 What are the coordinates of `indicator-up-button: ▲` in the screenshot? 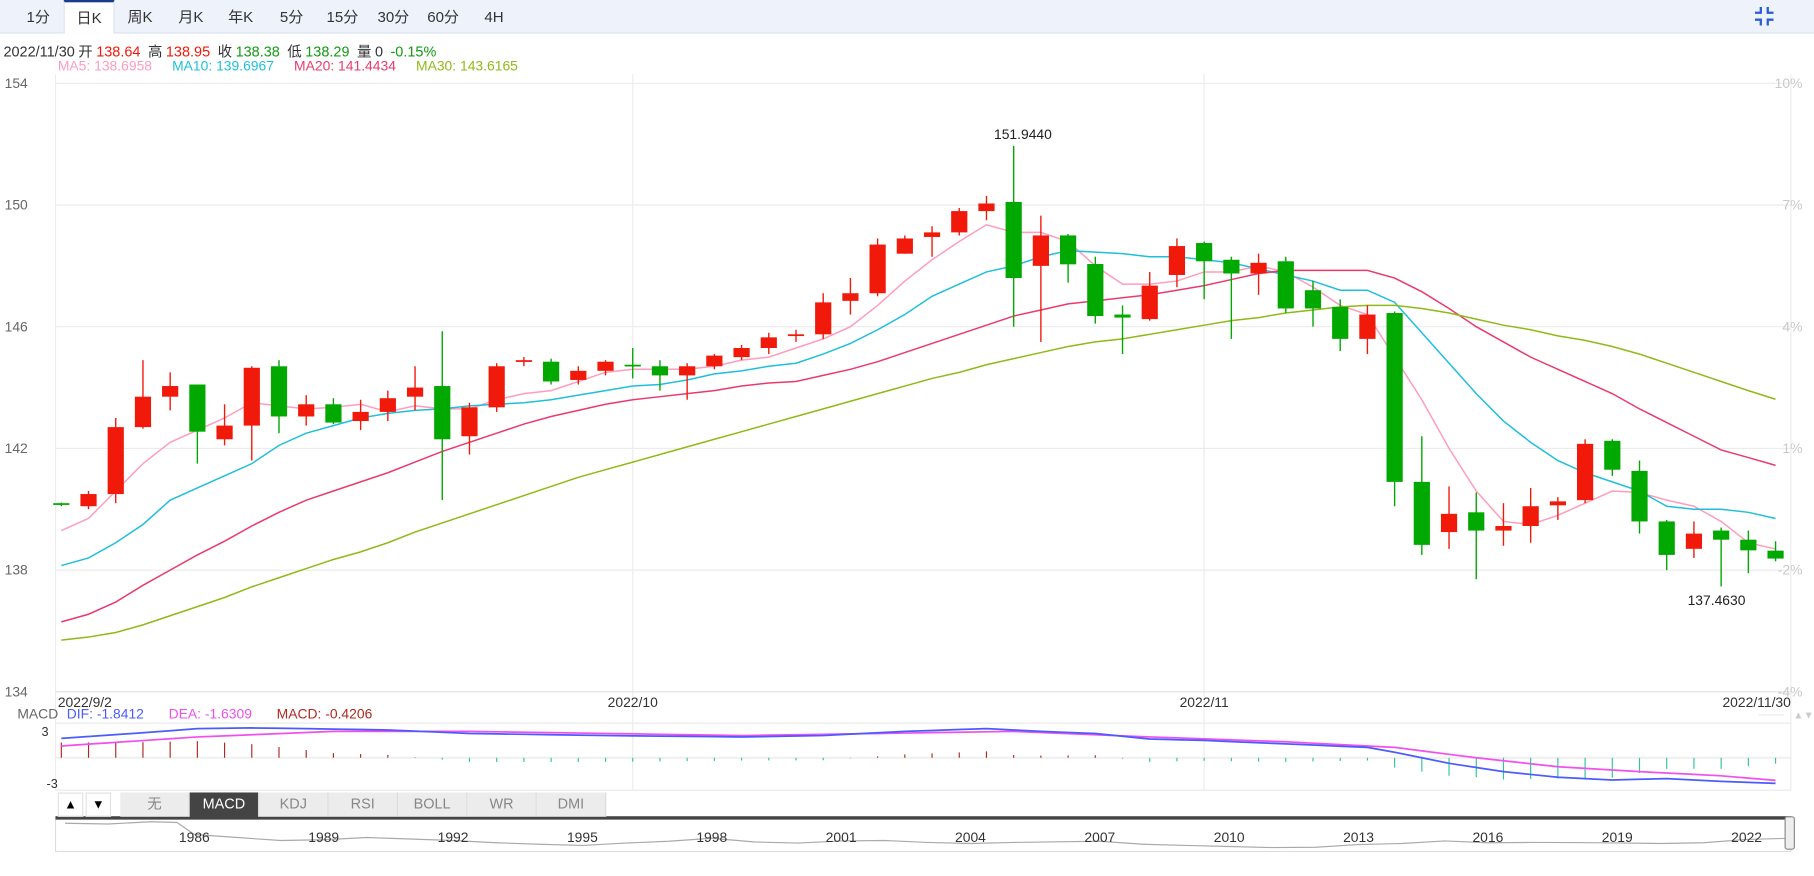 It's located at (70, 804).